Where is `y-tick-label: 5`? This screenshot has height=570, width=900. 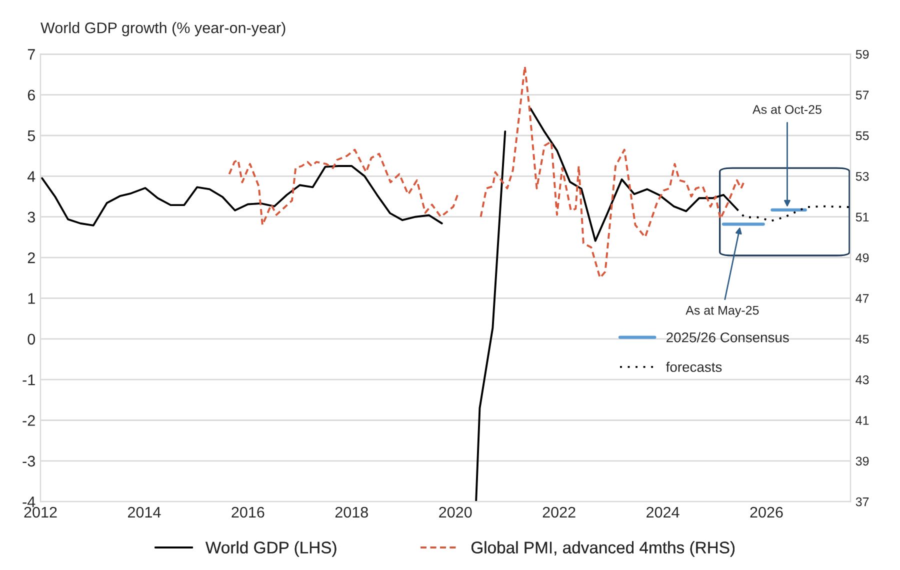 y-tick-label: 5 is located at coordinates (31, 136).